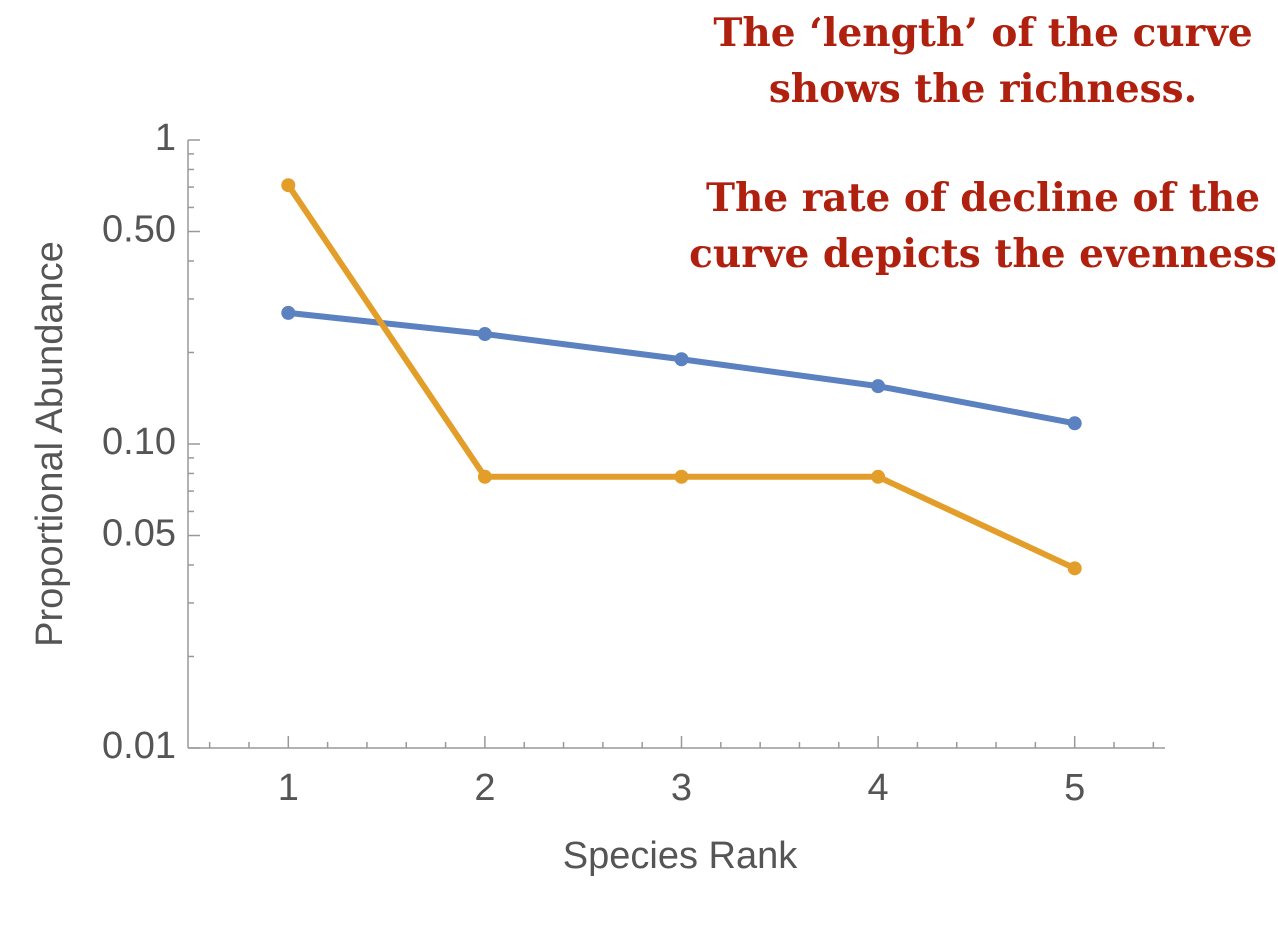 The height and width of the screenshot is (945, 1278). What do you see at coordinates (139, 442) in the screenshot?
I see `y-tick-label: 0.10` at bounding box center [139, 442].